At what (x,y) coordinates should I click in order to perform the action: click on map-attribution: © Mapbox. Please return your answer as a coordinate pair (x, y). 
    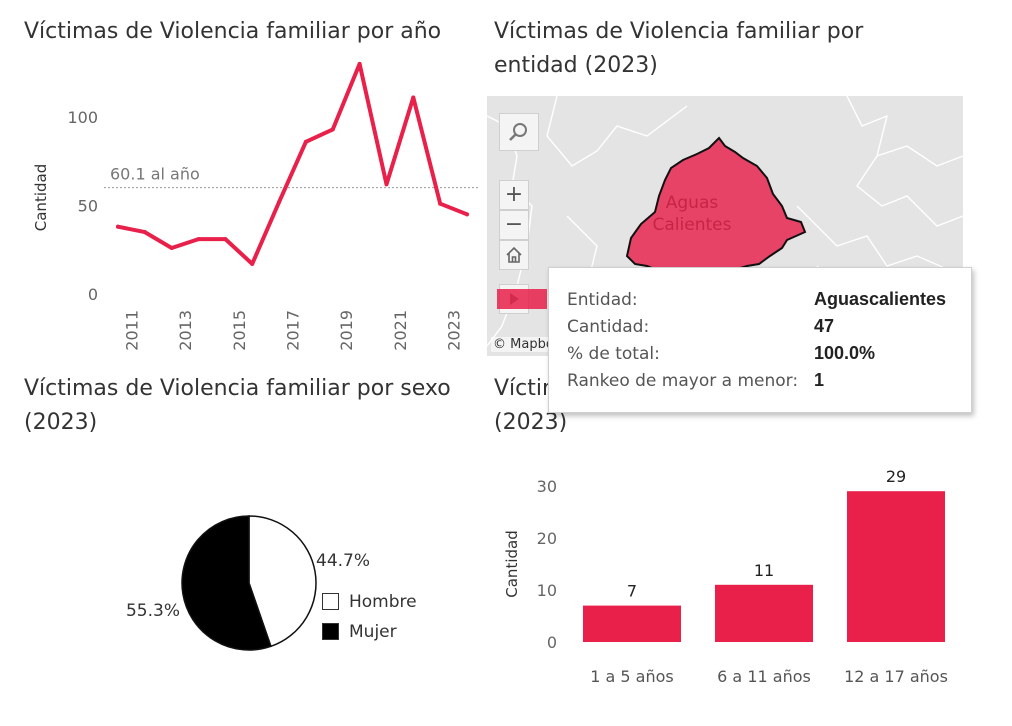
    Looking at the image, I should click on (527, 344).